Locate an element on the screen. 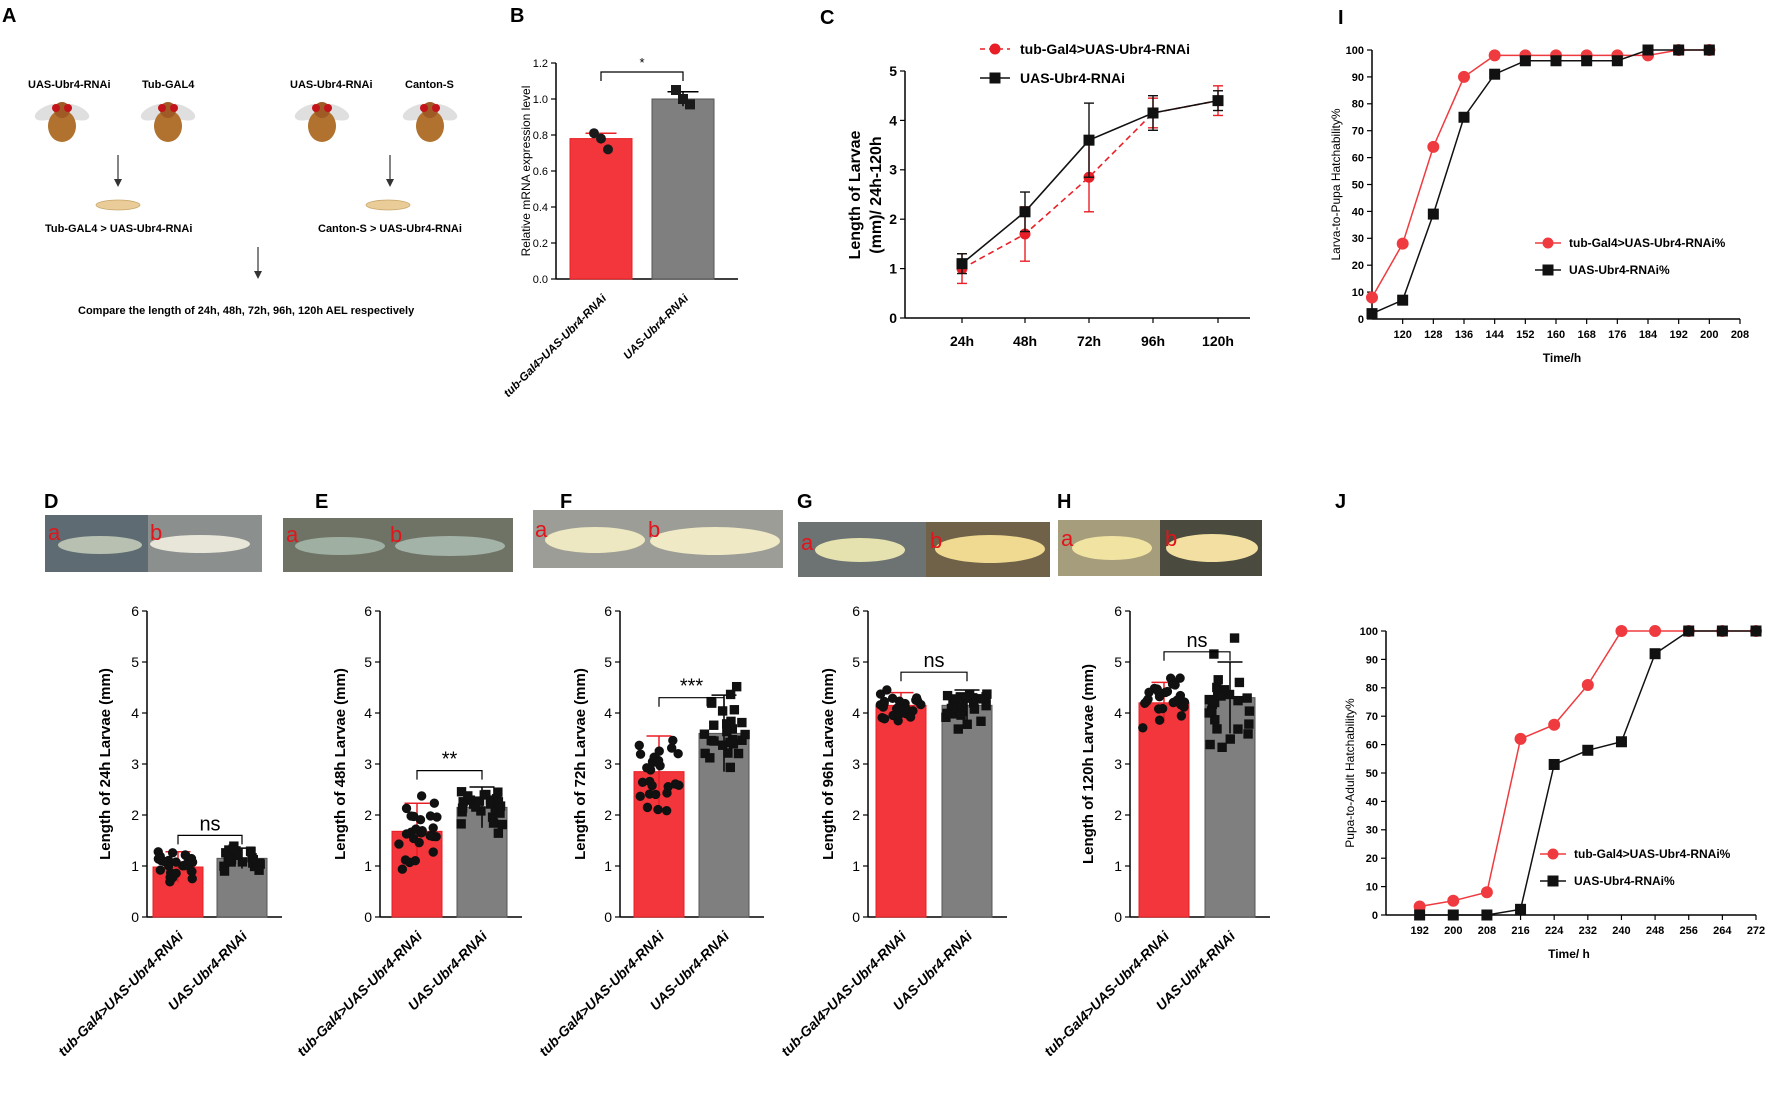  x-tick-label: 200 is located at coordinates (1453, 931).